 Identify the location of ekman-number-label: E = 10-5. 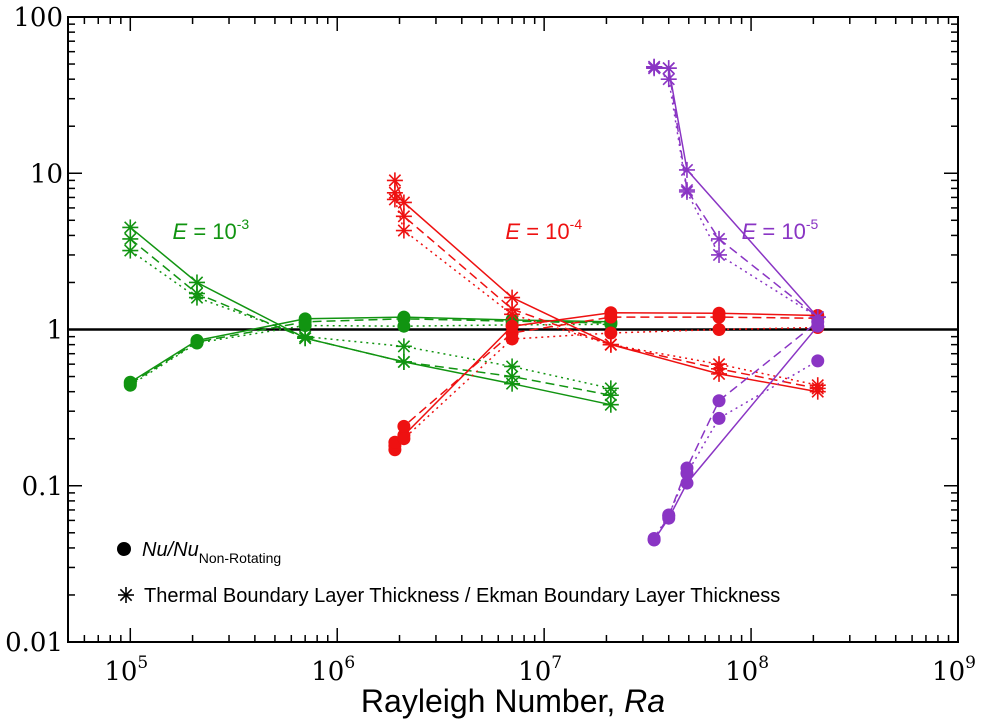
(780, 230).